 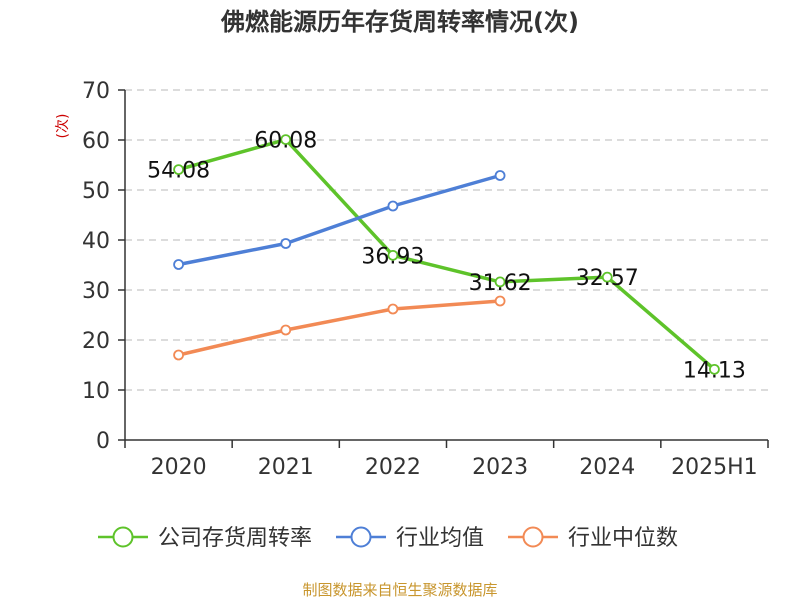 What do you see at coordinates (440, 538) in the screenshot?
I see `legend-label: 行业均值` at bounding box center [440, 538].